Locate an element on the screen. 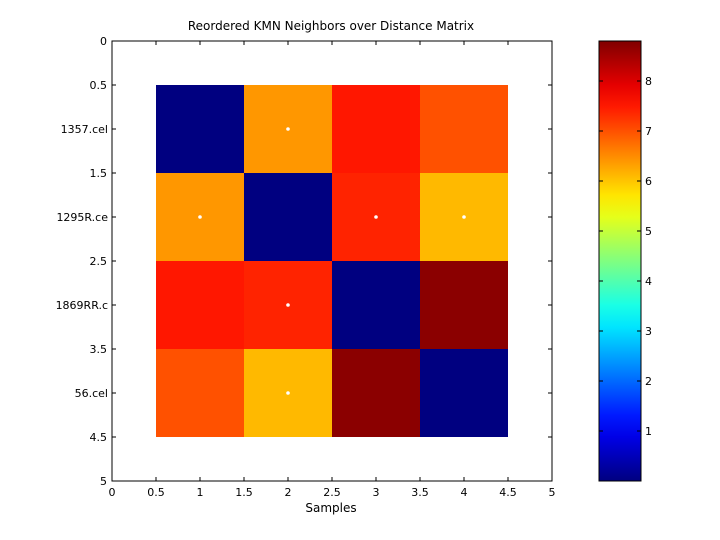 The image size is (720, 540). x-tick-label: 1.5 is located at coordinates (244, 492).